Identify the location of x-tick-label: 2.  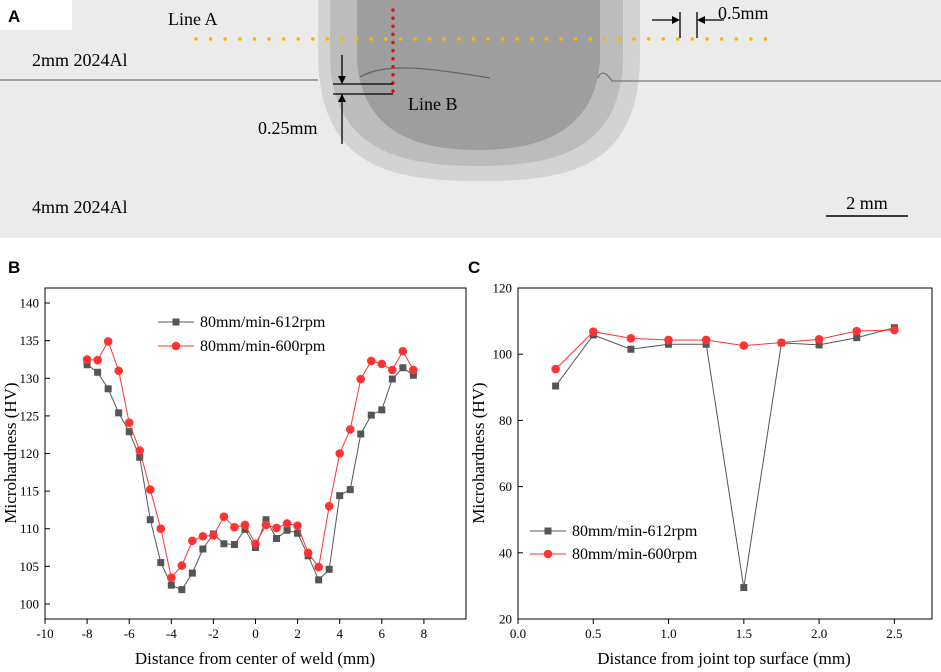
(297, 633).